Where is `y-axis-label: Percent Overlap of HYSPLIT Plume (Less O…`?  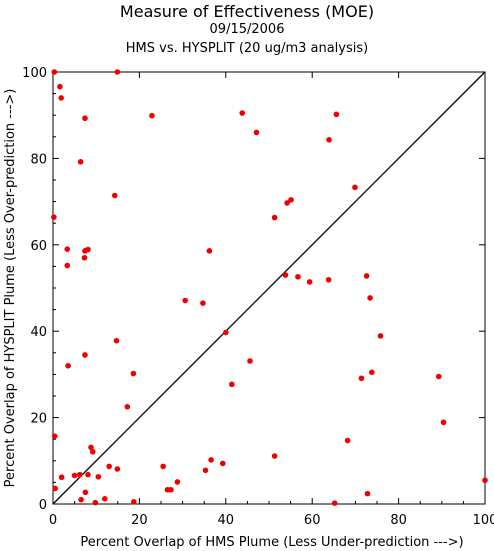
y-axis-label: Percent Overlap of HYSPLIT Plume (Less O… is located at coordinates (10, 288).